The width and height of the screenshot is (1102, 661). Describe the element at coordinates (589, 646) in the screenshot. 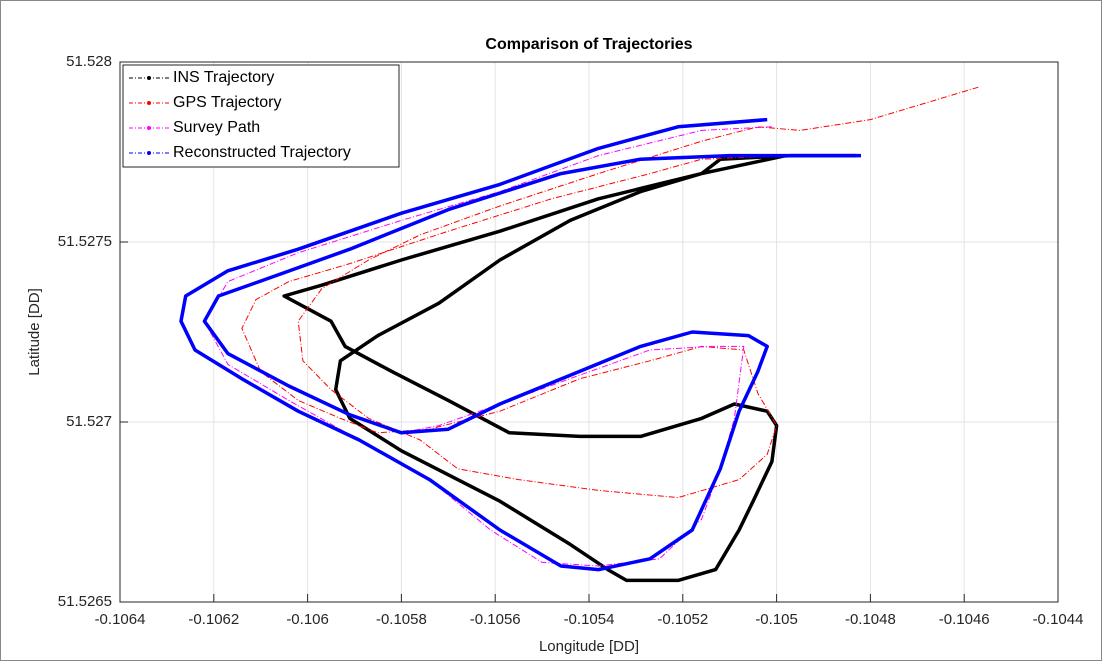

I see `x-axis-label: Longitude [DD]` at that location.